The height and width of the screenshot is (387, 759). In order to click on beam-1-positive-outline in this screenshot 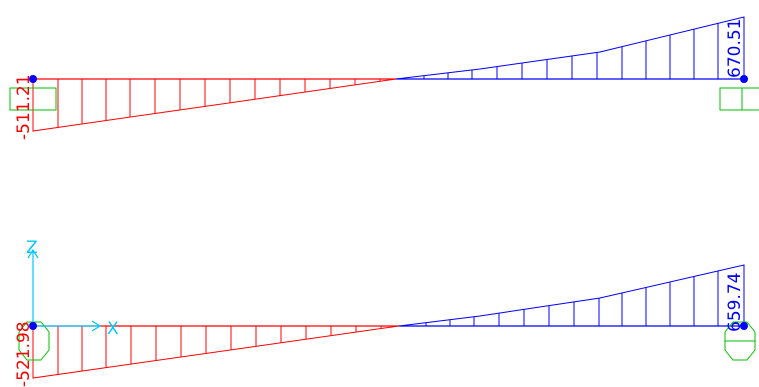, I will do `click(570, 48)`.